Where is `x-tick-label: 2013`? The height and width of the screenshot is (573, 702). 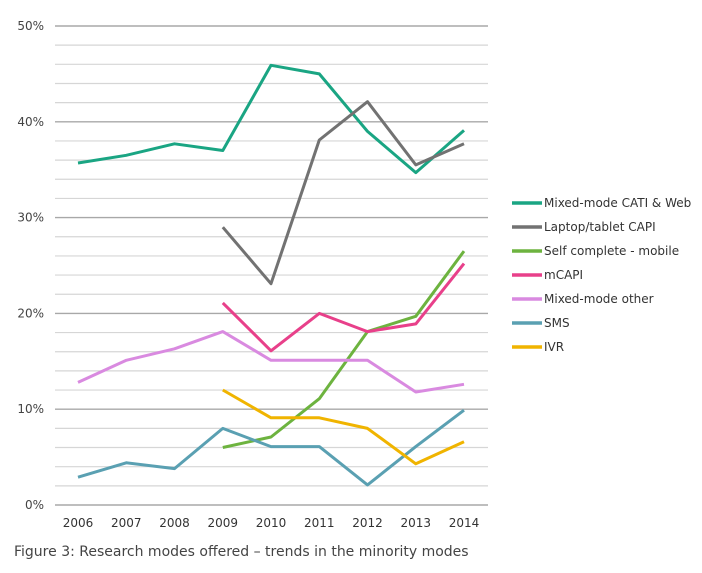 x-tick-label: 2013 is located at coordinates (415, 523).